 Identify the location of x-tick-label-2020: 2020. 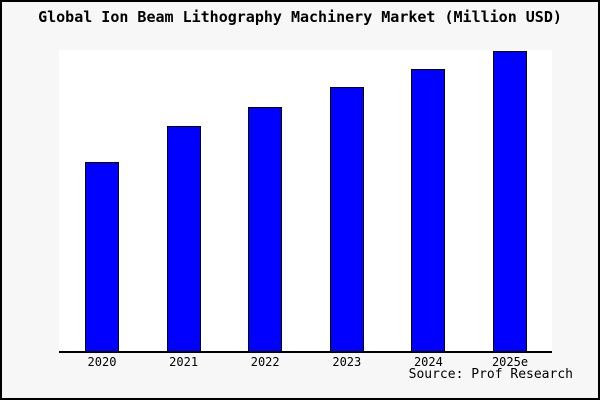
(102, 362).